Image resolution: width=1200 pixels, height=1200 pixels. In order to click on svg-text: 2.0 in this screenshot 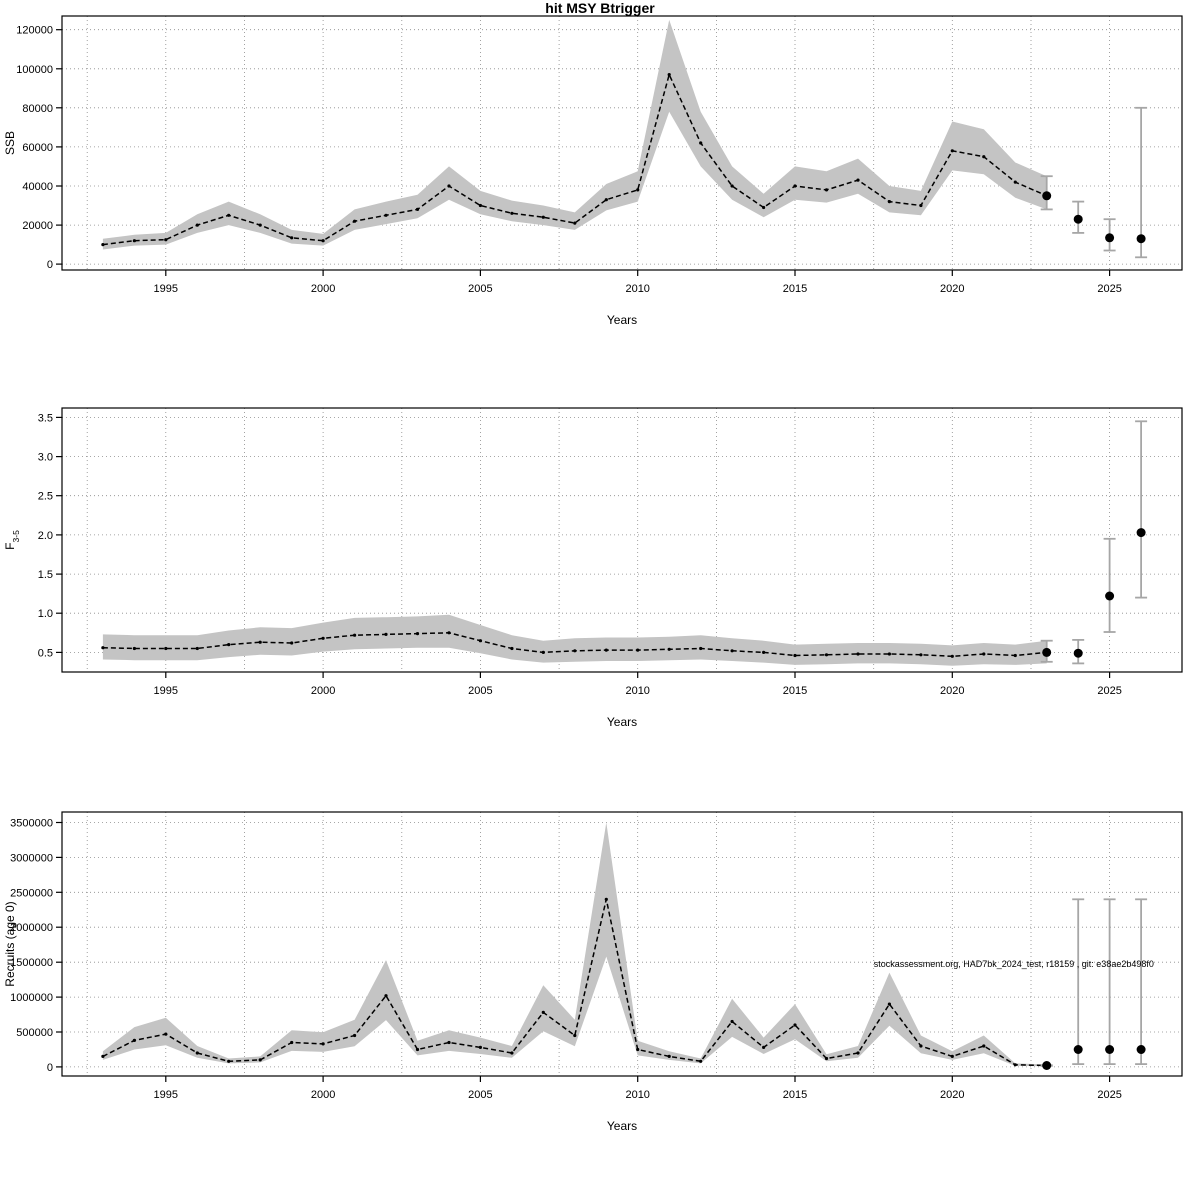, I will do `click(45, 536)`.